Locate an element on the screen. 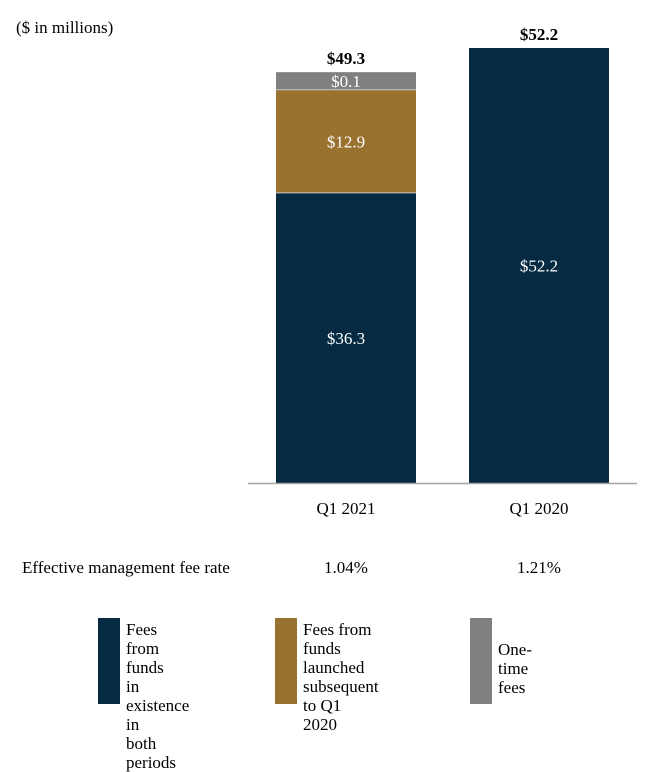 This screenshot has width=654, height=772. unit-label: ($ in millions) is located at coordinates (65, 27).